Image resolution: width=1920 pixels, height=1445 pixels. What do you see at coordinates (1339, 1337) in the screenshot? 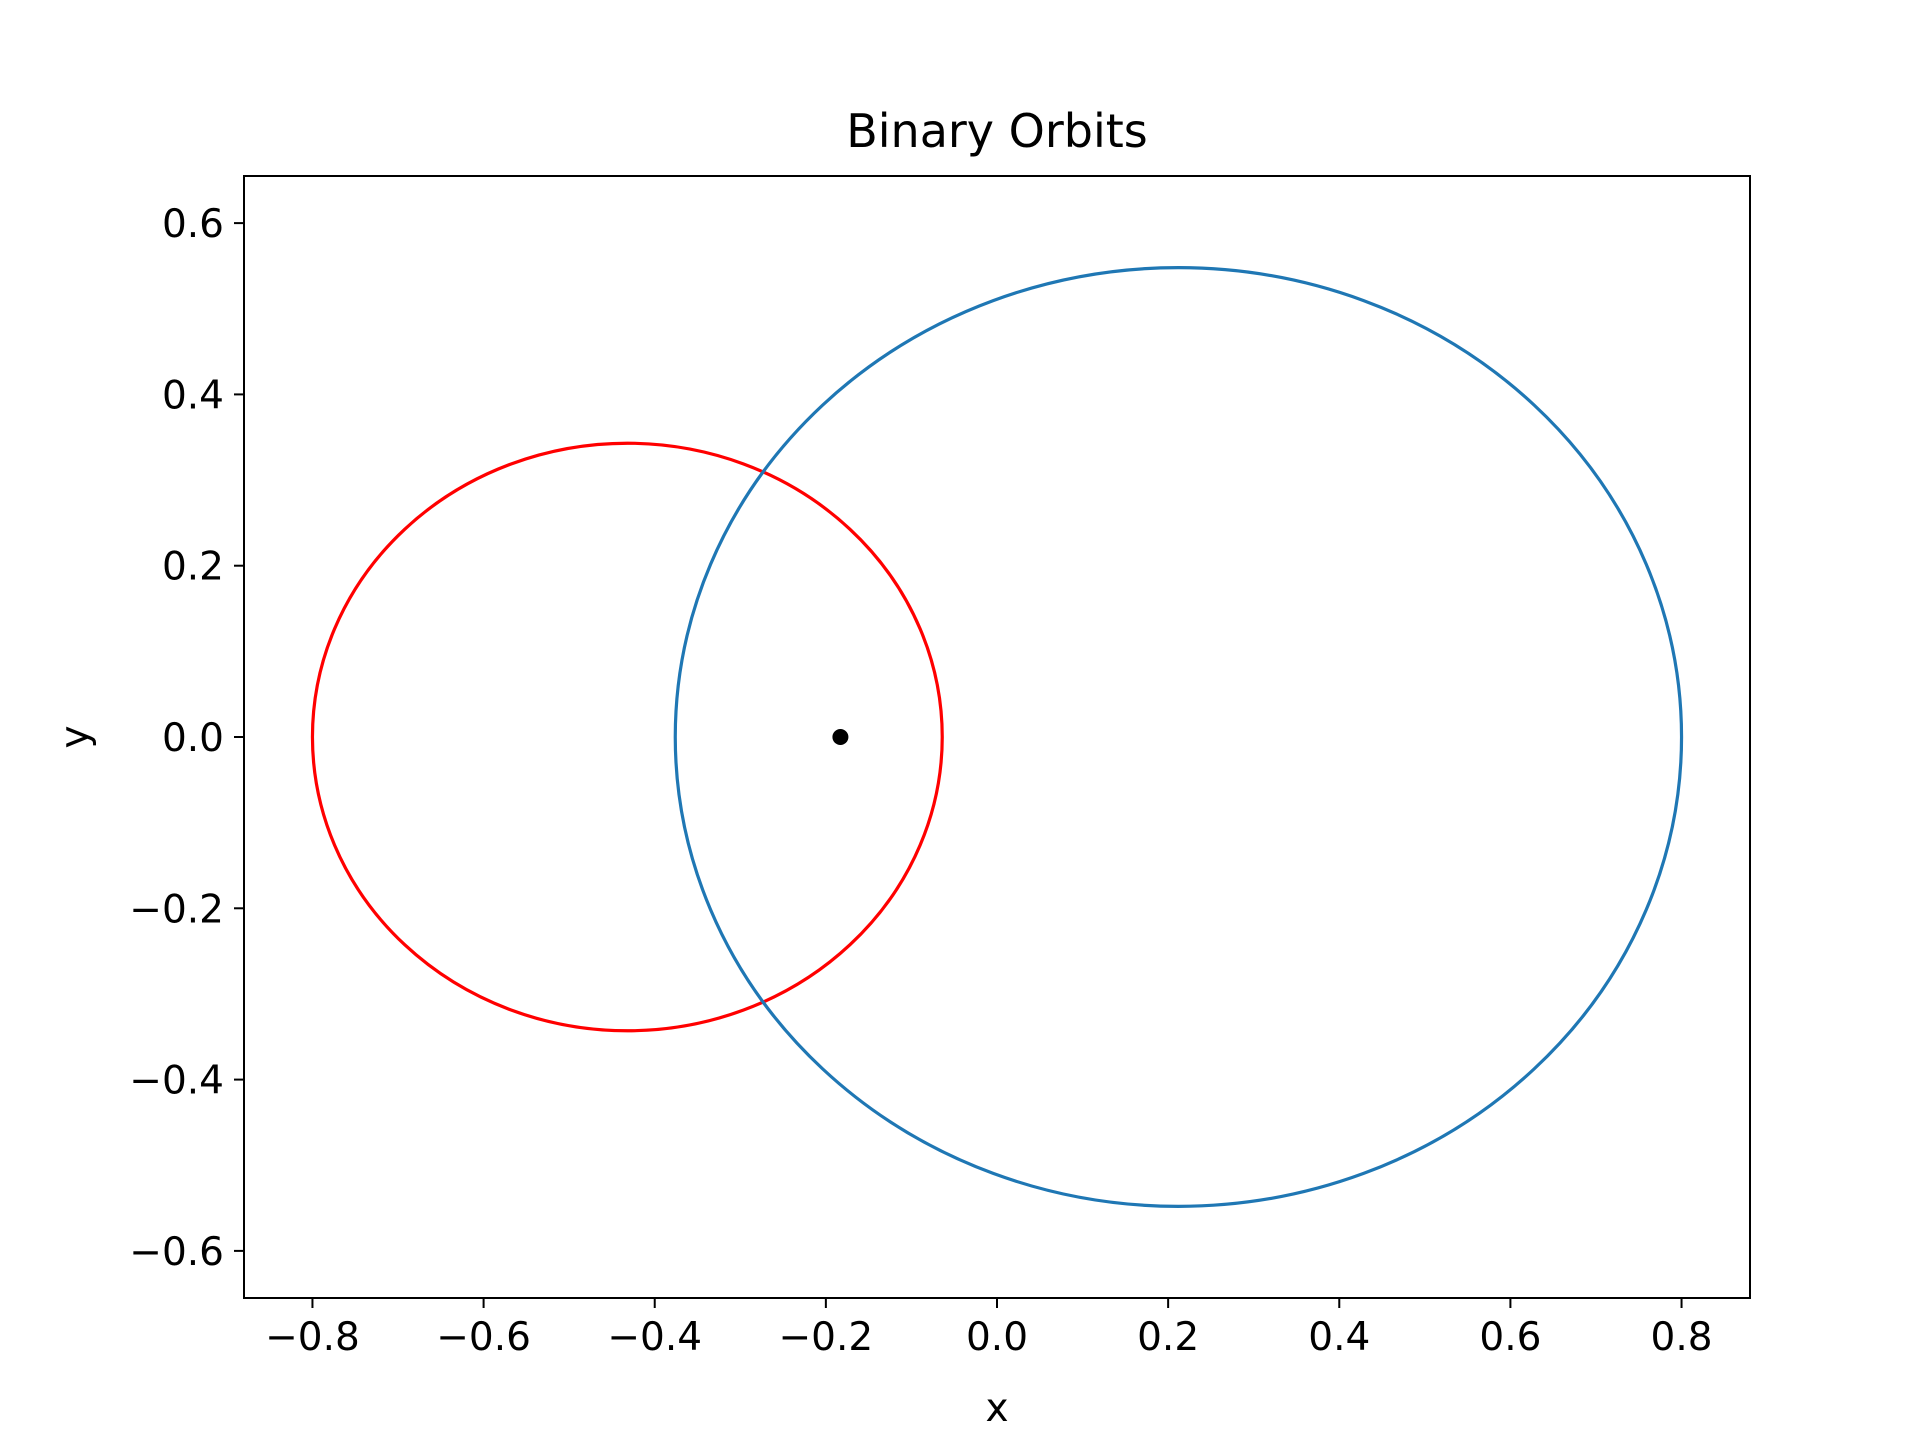
I see `x-tick-label: 0.4` at bounding box center [1339, 1337].